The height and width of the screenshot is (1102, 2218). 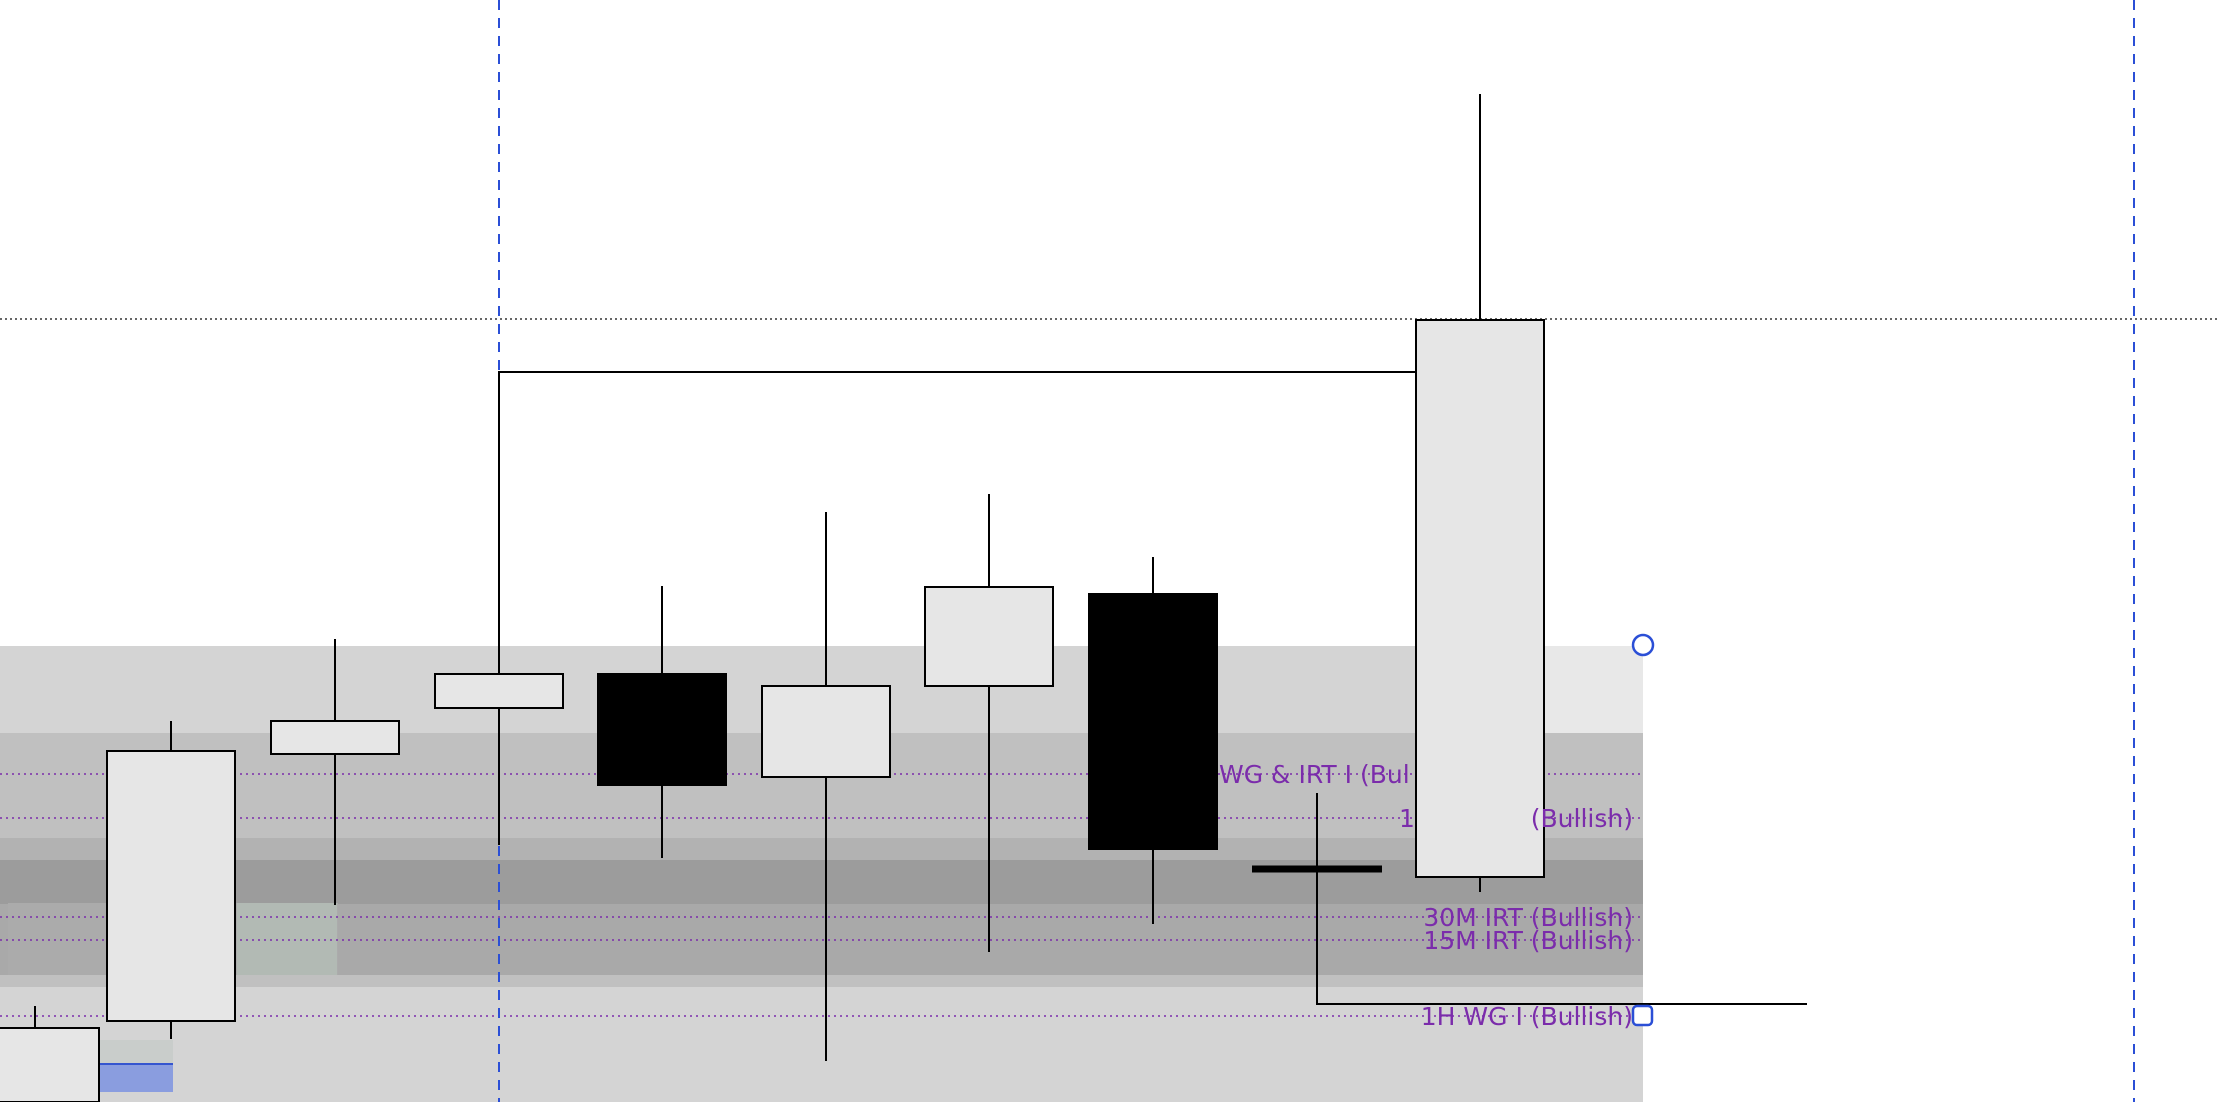 What do you see at coordinates (1527, 1016) in the screenshot?
I see `level-label: 1H WG I (Bullish)` at bounding box center [1527, 1016].